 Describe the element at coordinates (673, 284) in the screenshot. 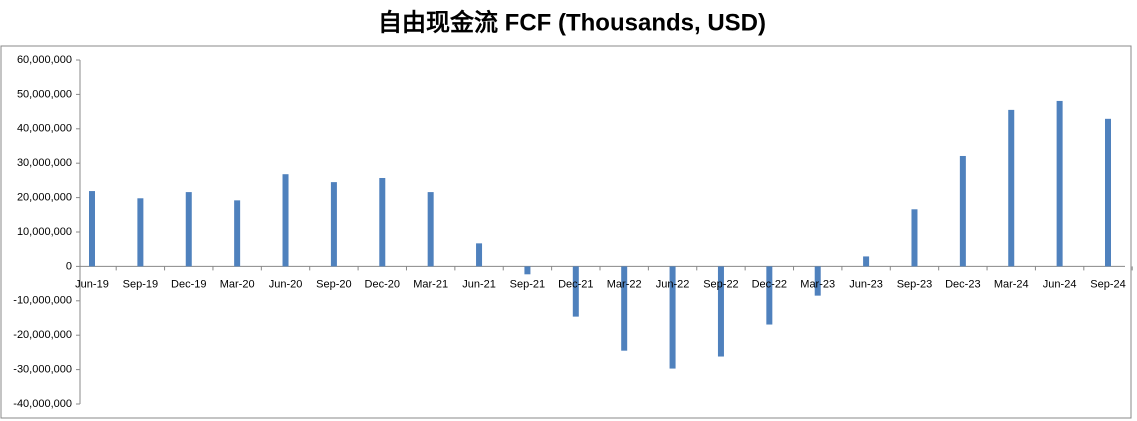

I see `x-tick-label: Jun-22` at that location.